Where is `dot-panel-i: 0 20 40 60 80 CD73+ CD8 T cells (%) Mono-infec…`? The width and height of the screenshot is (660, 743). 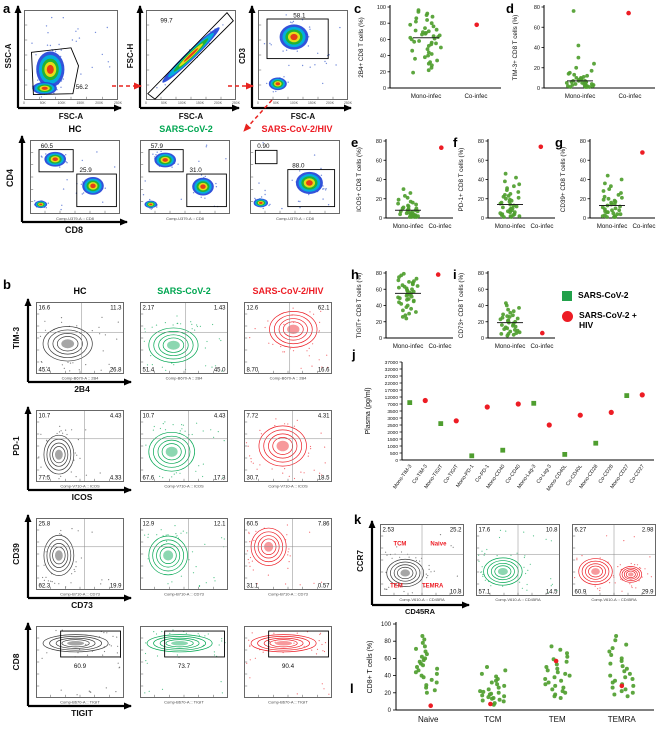 dot-panel-i: 0 20 40 60 80 CD73+ CD8 T cells (%) Mono-infec… is located at coordinates (506, 310).